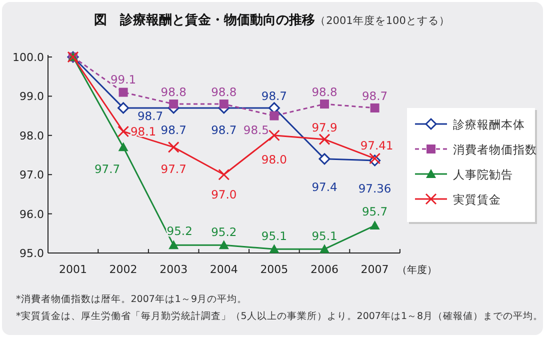 The width and height of the screenshot is (545, 339). I want to click on legend-label: 診療報酬本体, so click(489, 125).